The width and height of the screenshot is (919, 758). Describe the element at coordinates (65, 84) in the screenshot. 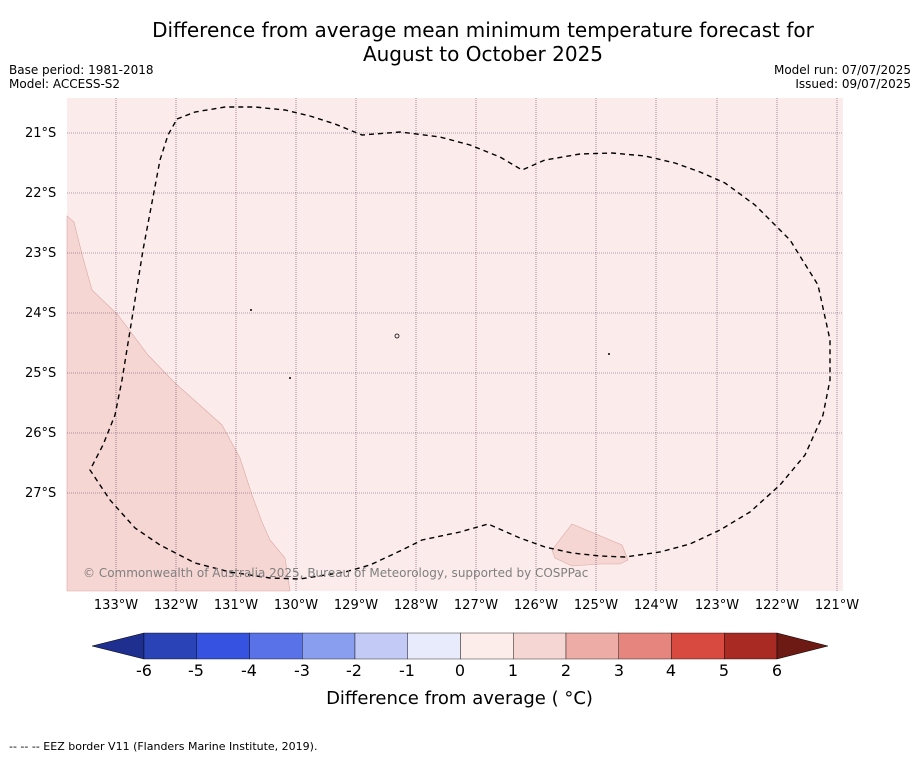

I see `model-name: Model: ACCESS-S2` at that location.